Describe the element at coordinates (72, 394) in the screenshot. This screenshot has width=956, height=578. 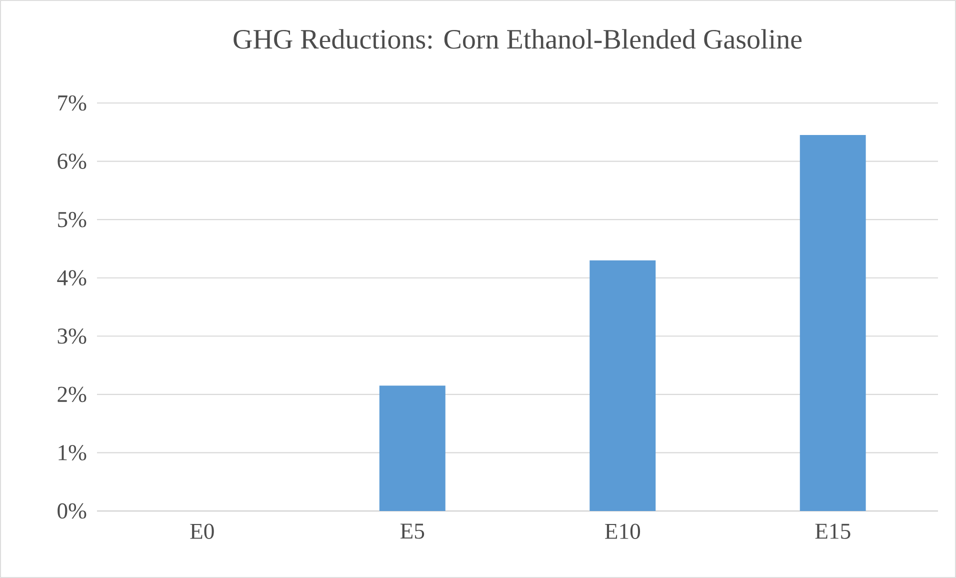
I see `y-tick-label: 2%` at that location.